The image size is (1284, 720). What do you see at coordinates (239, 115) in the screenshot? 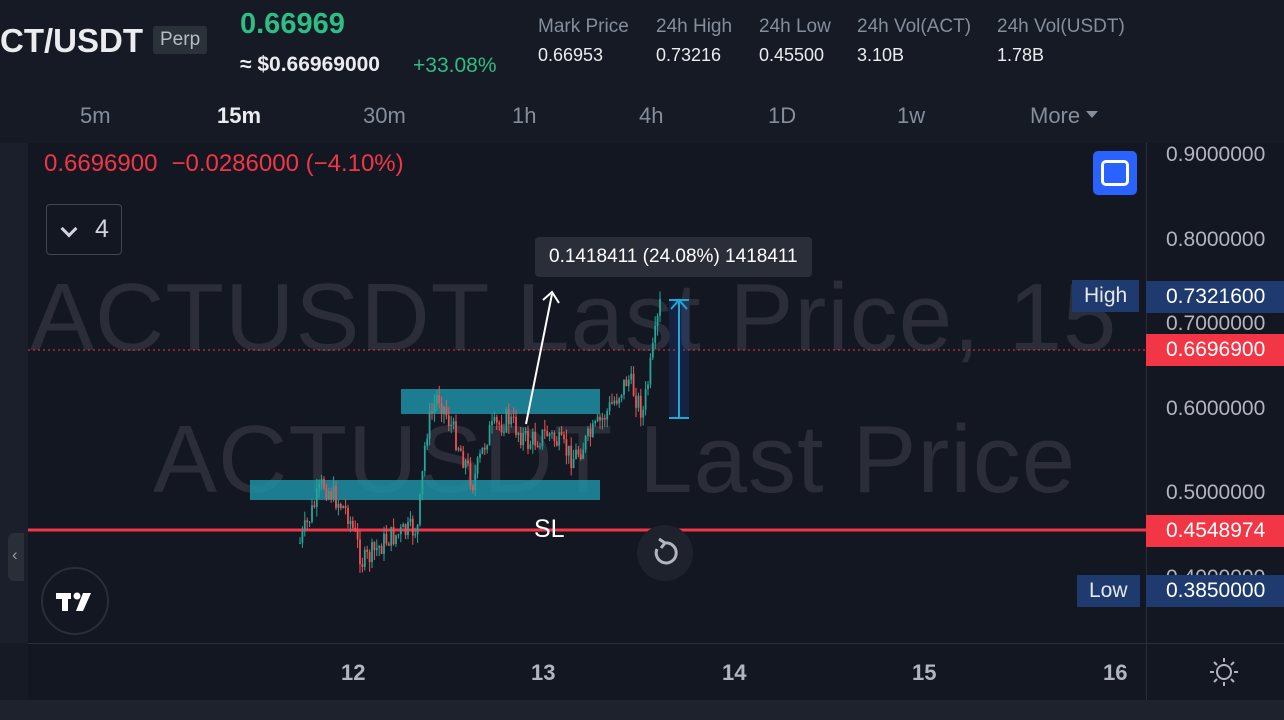
I see `timeframe-15m: 15m` at bounding box center [239, 115].